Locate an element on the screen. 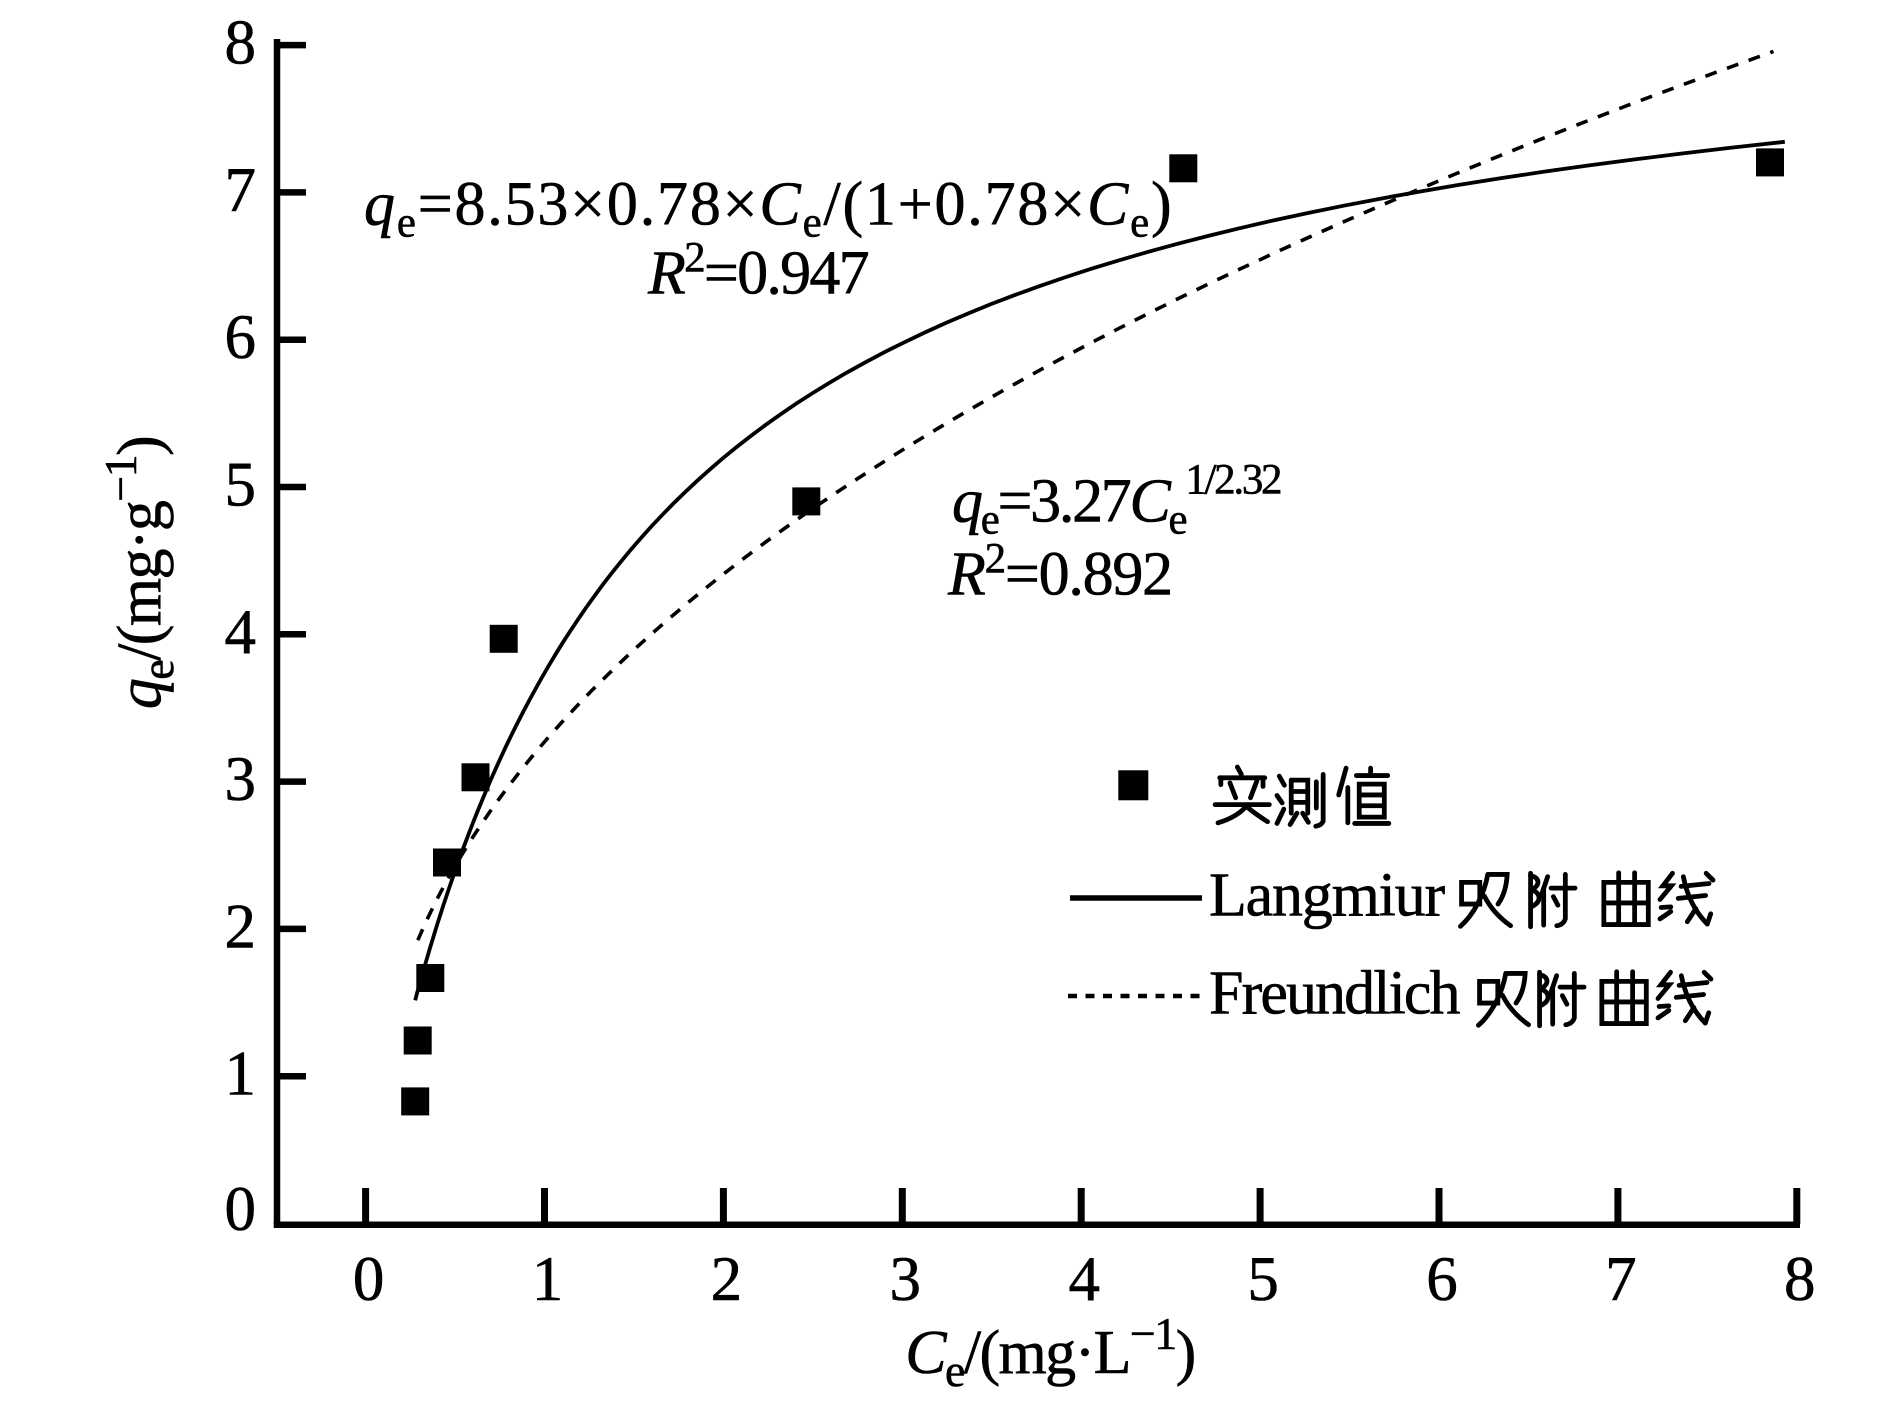 The width and height of the screenshot is (1890, 1408). svg-text: R2=0.947 is located at coordinates (758, 271).